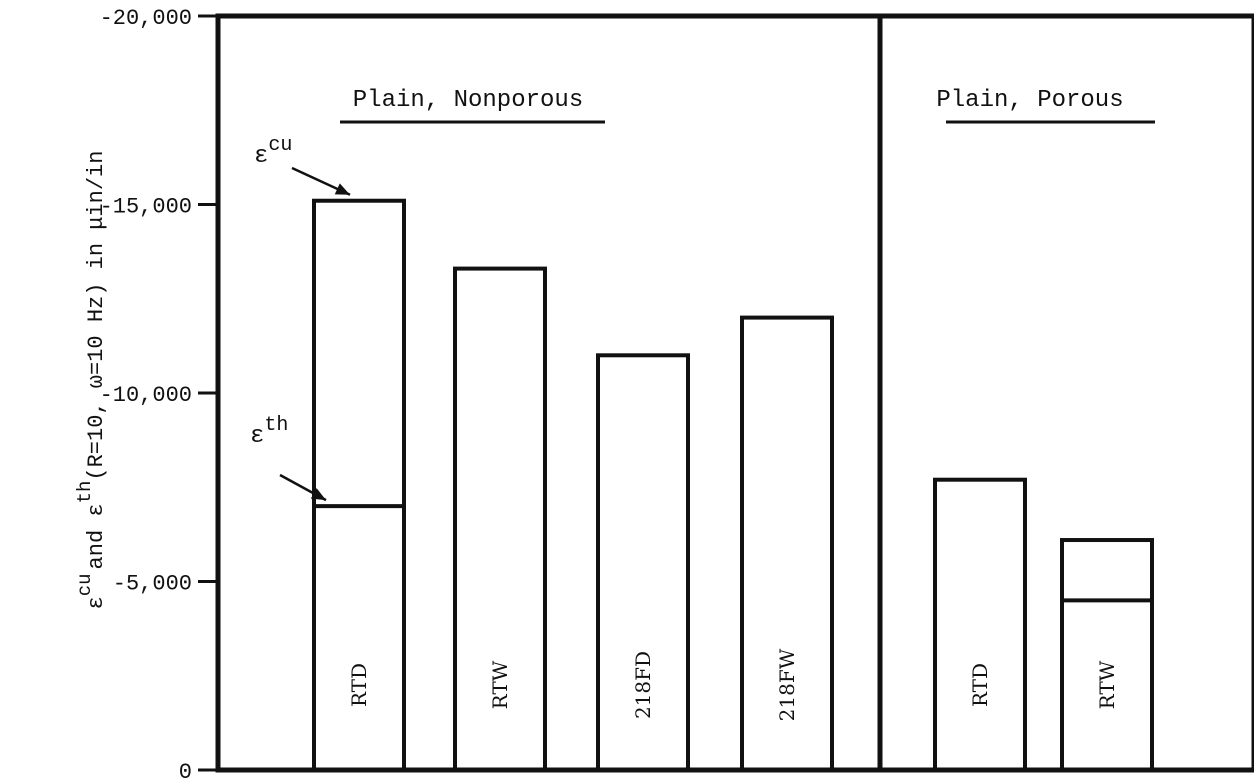  I want to click on ylabel-epsilon-cu: ε, so click(96, 602).